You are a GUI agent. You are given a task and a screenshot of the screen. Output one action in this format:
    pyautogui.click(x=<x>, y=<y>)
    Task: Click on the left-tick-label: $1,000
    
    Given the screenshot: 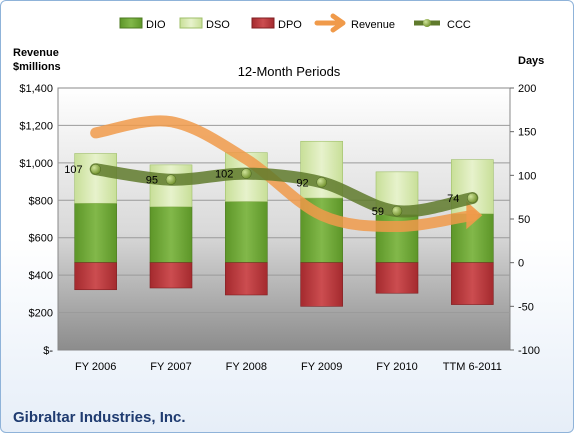 What is the action you would take?
    pyautogui.click(x=36, y=164)
    